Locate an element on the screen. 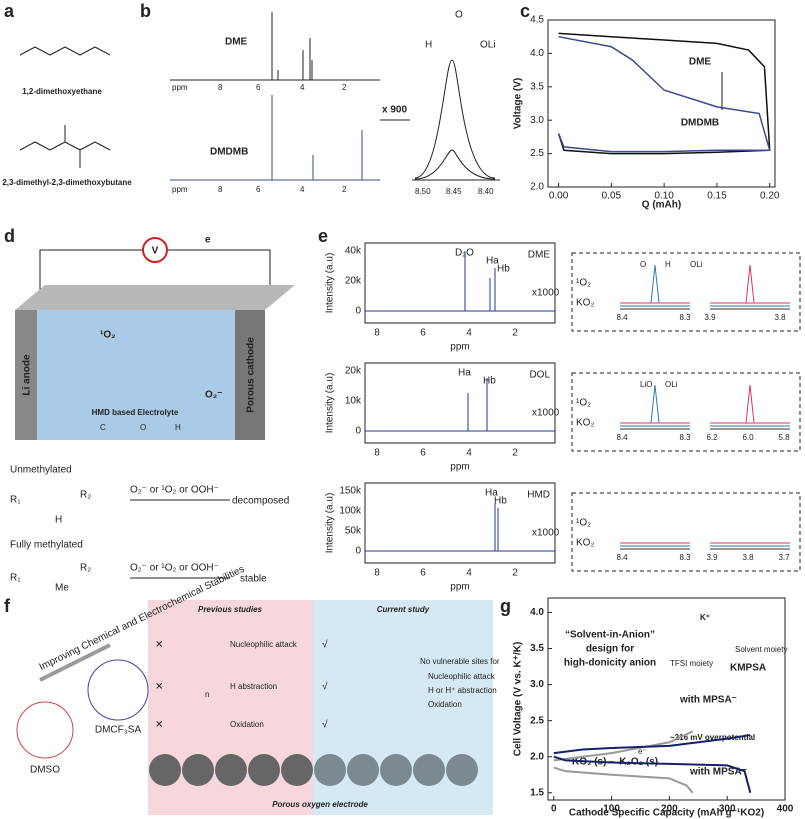  repeat: n is located at coordinates (207, 694).